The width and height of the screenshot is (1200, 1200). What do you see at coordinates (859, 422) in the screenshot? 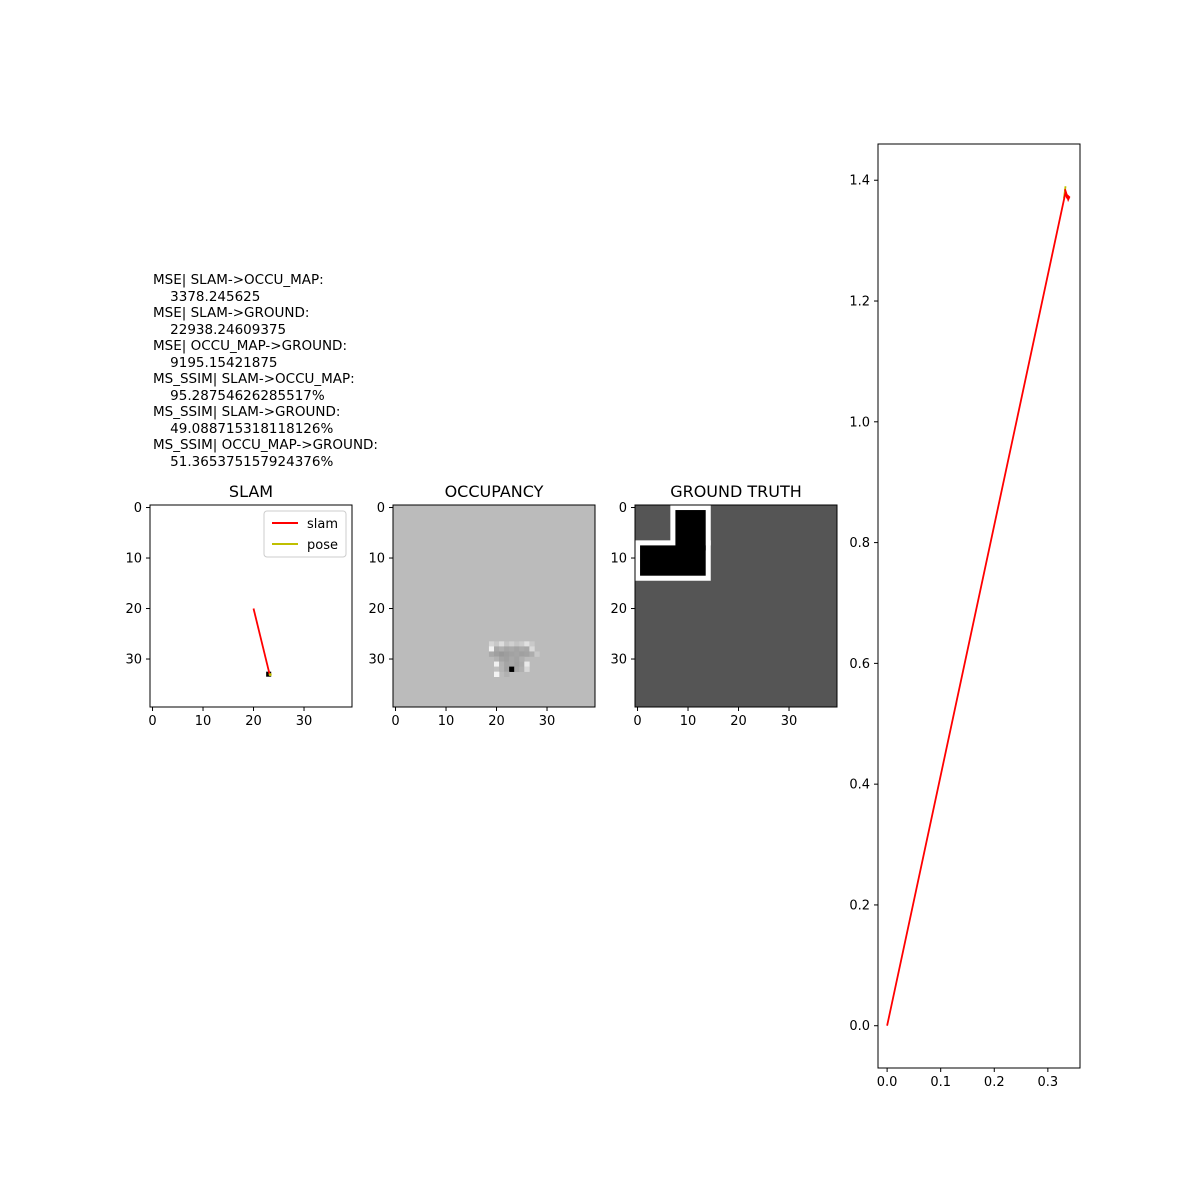
I see `y-tick-label: 1.0` at bounding box center [859, 422].